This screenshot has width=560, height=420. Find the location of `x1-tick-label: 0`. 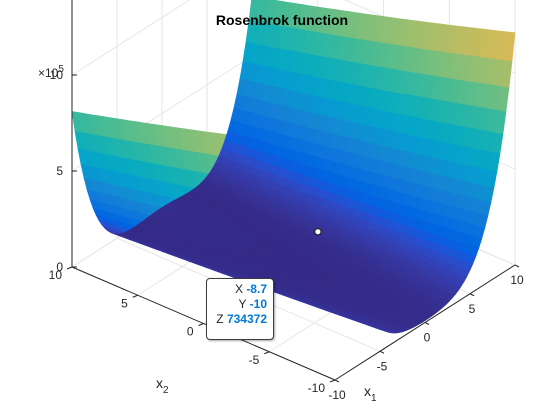

x1-tick-label: 0 is located at coordinates (427, 338).